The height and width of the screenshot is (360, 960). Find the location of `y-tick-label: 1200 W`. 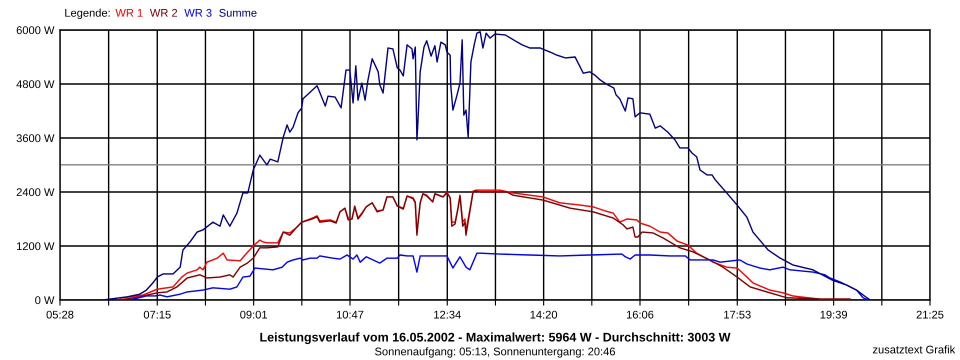

y-tick-label: 1200 W is located at coordinates (35, 246).